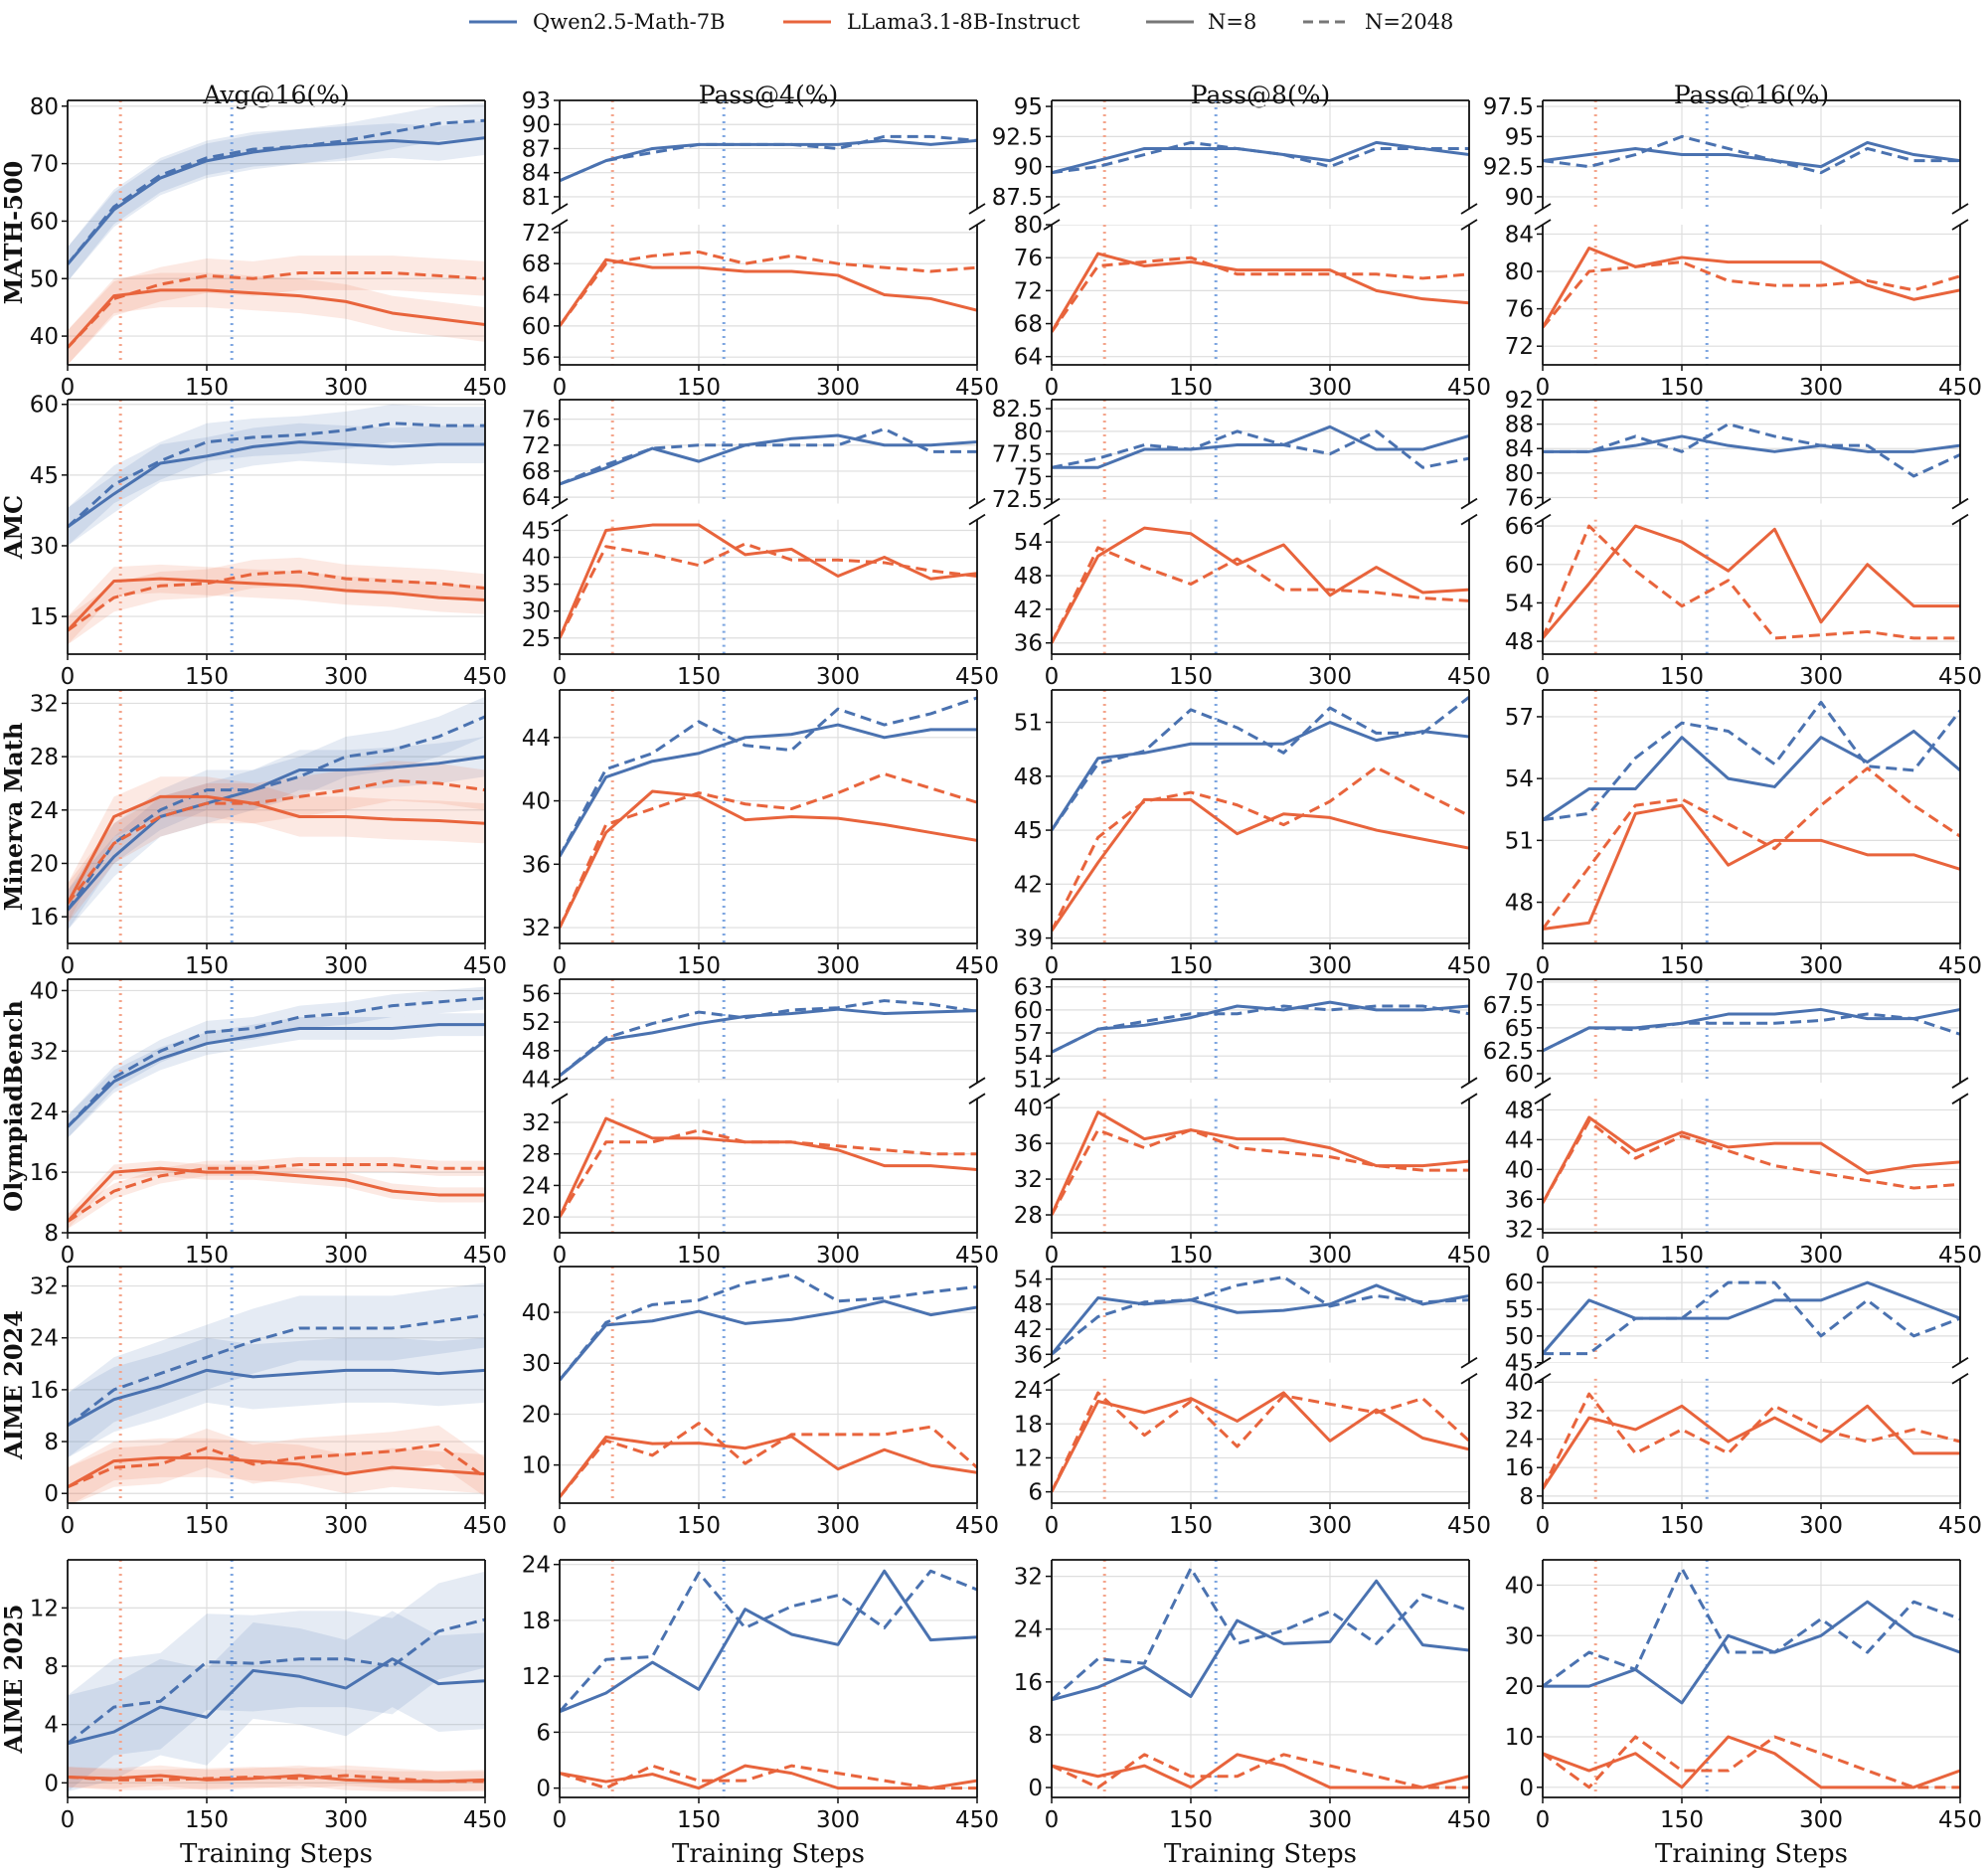 The width and height of the screenshot is (1988, 1870). What do you see at coordinates (1519, 1636) in the screenshot?
I see `y-tick-label: 30` at bounding box center [1519, 1636].